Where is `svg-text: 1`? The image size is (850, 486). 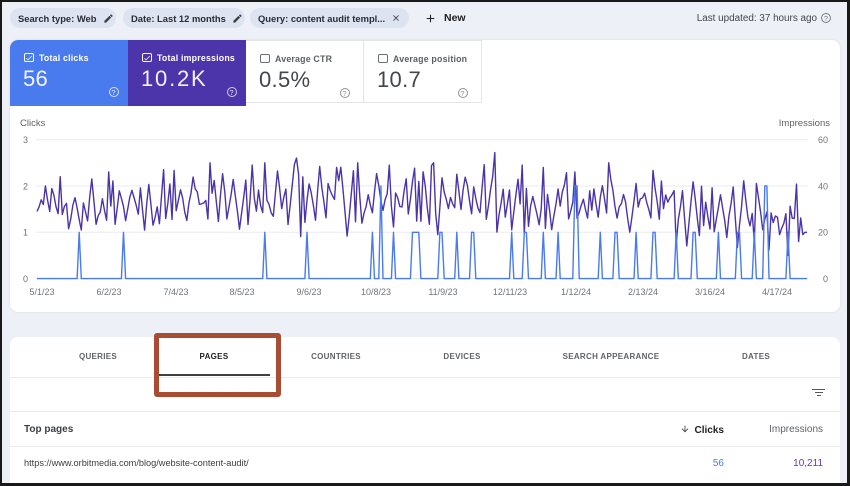 svg-text: 1 is located at coordinates (25, 233).